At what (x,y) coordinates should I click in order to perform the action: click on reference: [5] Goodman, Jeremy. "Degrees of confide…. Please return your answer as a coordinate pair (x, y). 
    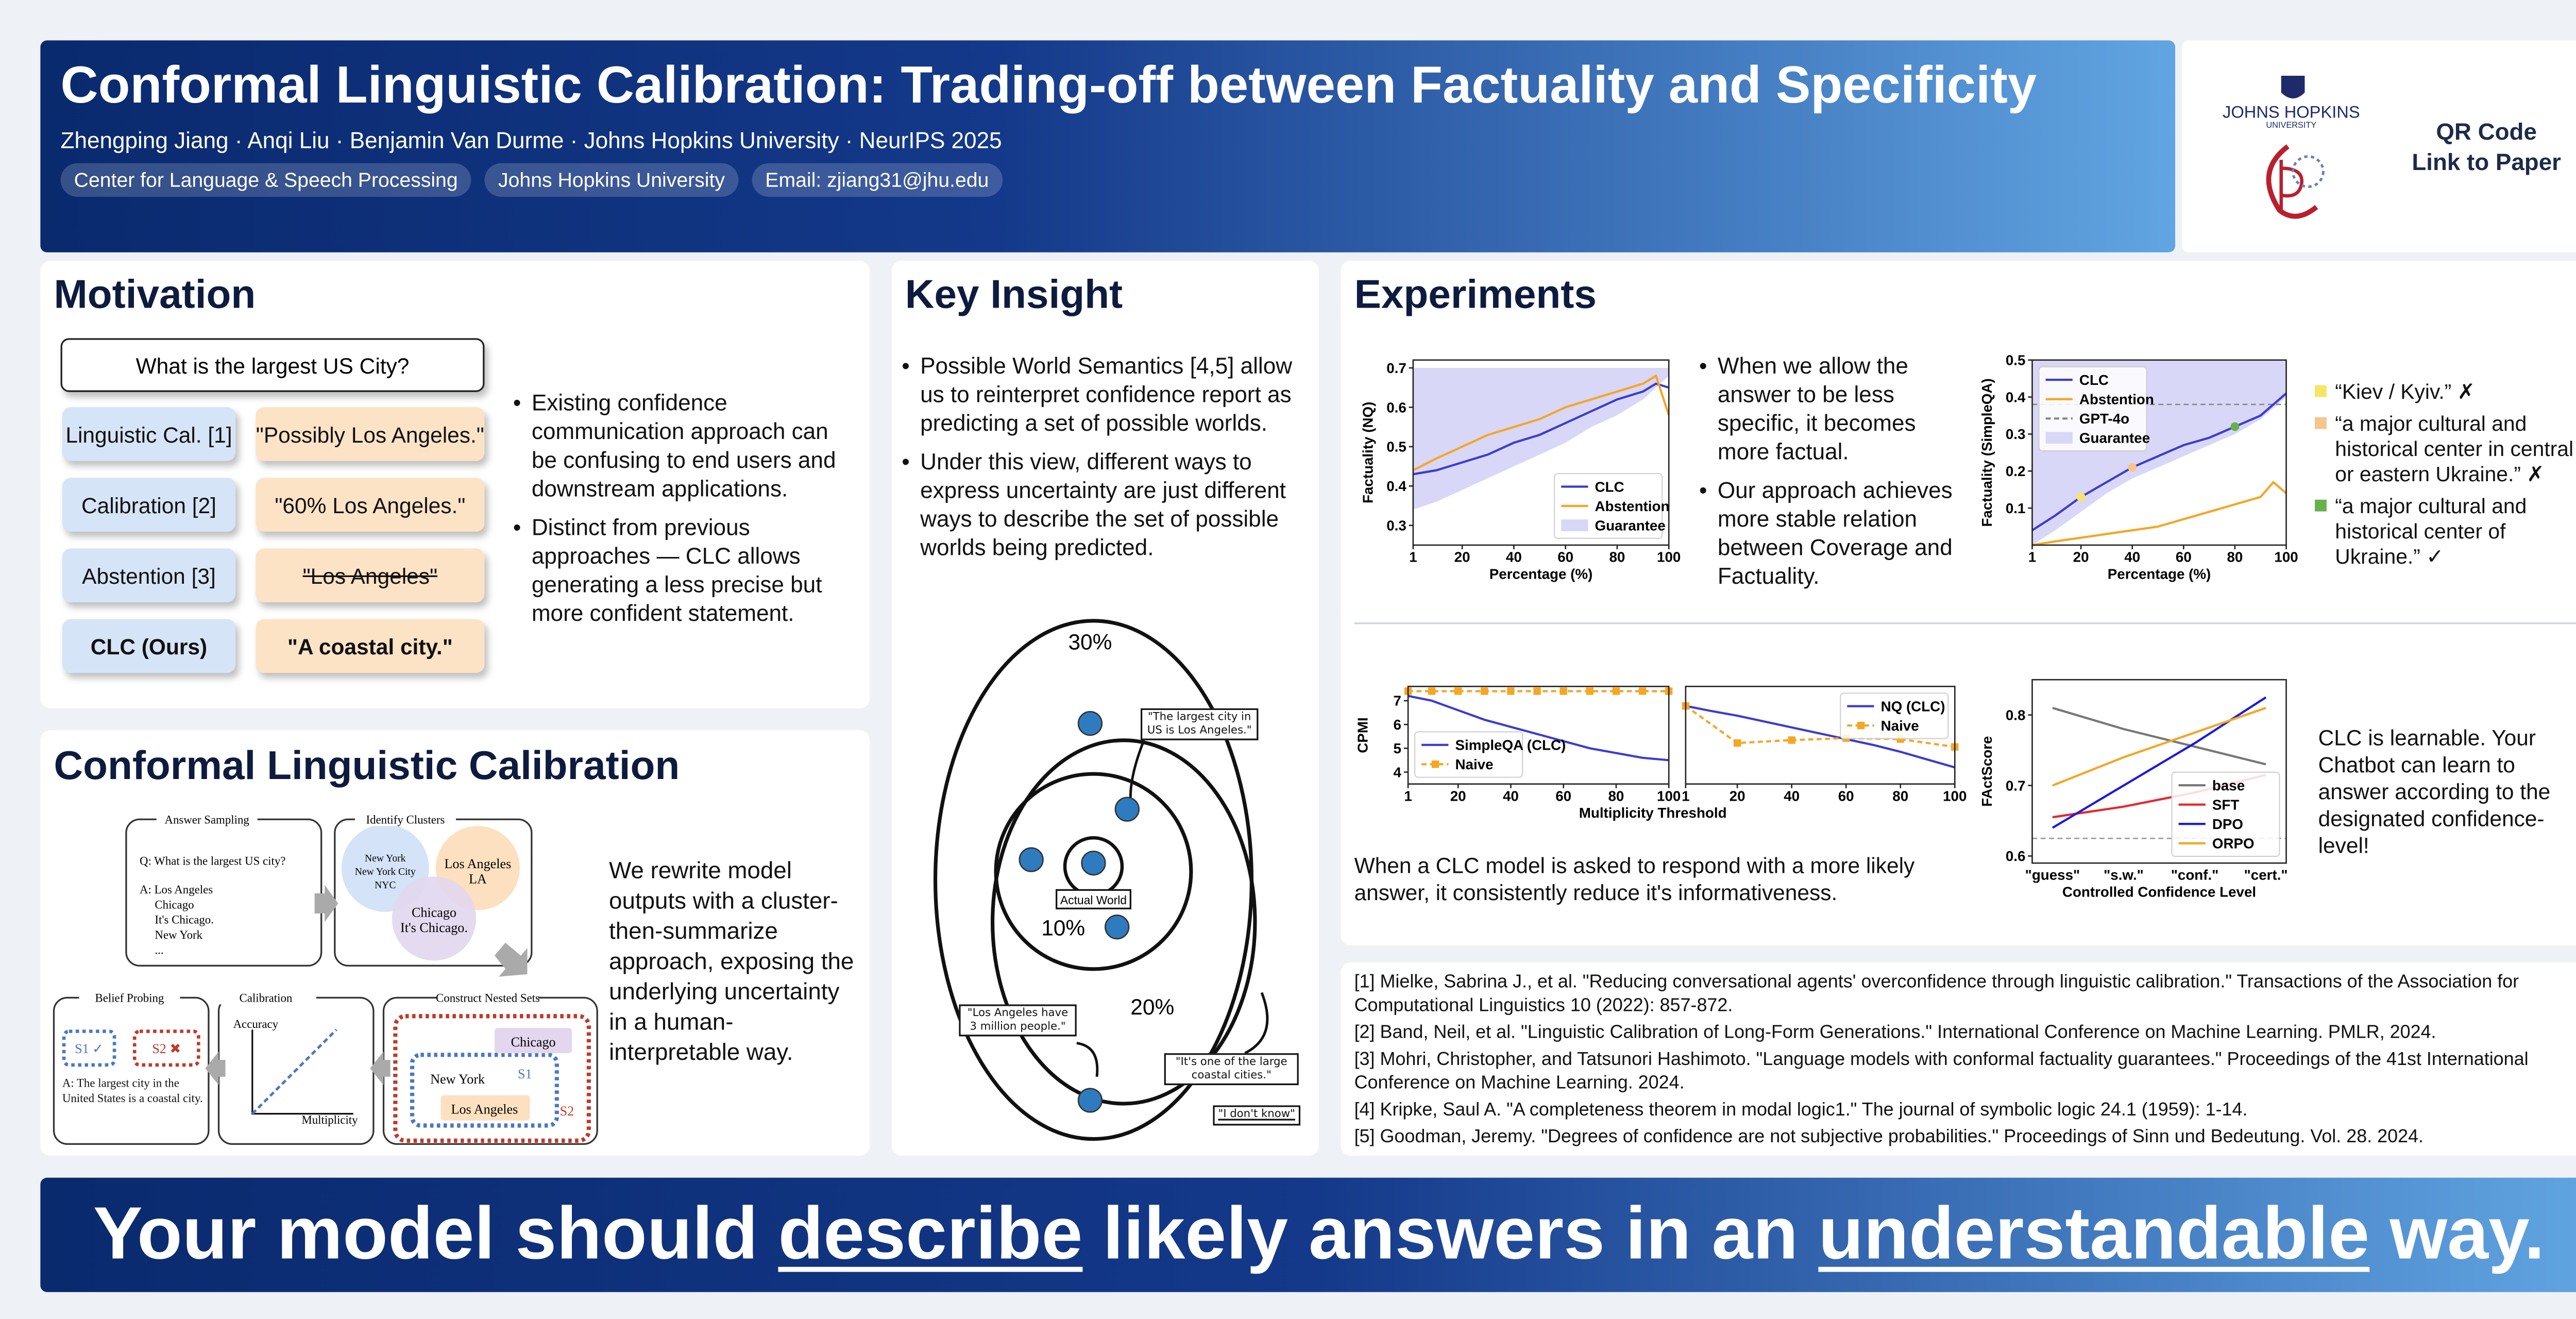
    Looking at the image, I should click on (1889, 1137).